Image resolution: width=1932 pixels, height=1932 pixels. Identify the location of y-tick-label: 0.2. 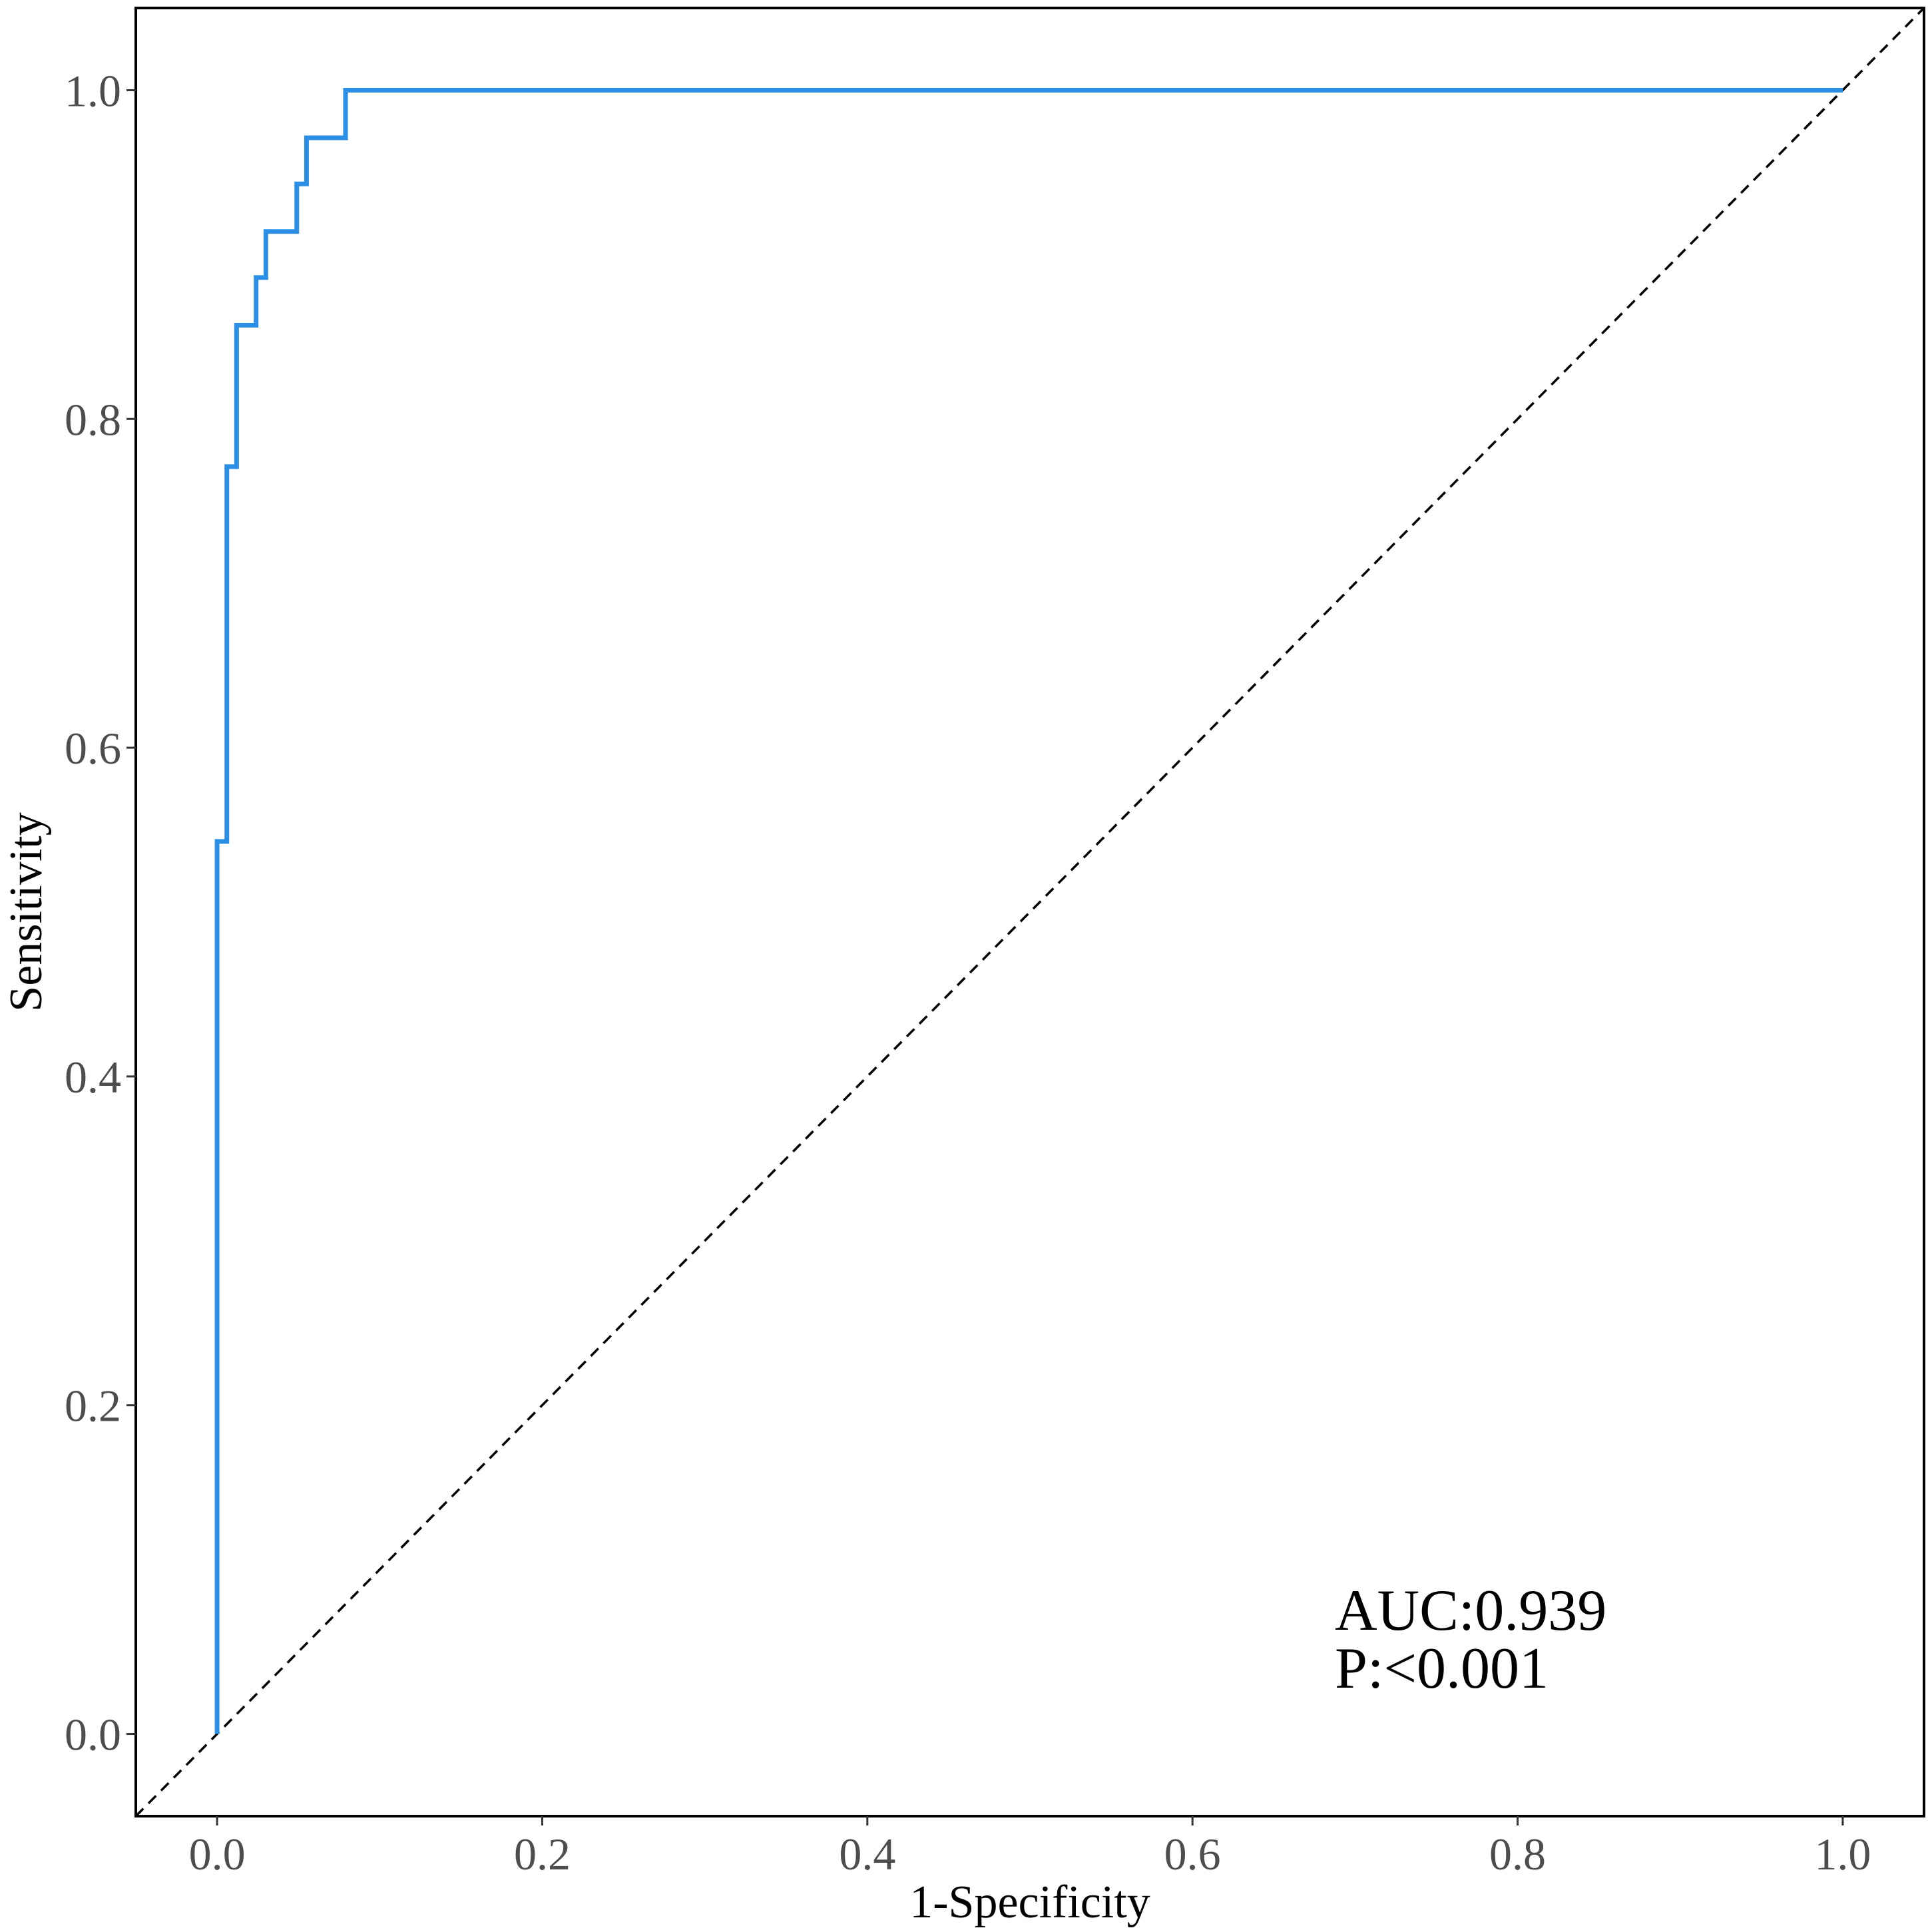
(93, 1406).